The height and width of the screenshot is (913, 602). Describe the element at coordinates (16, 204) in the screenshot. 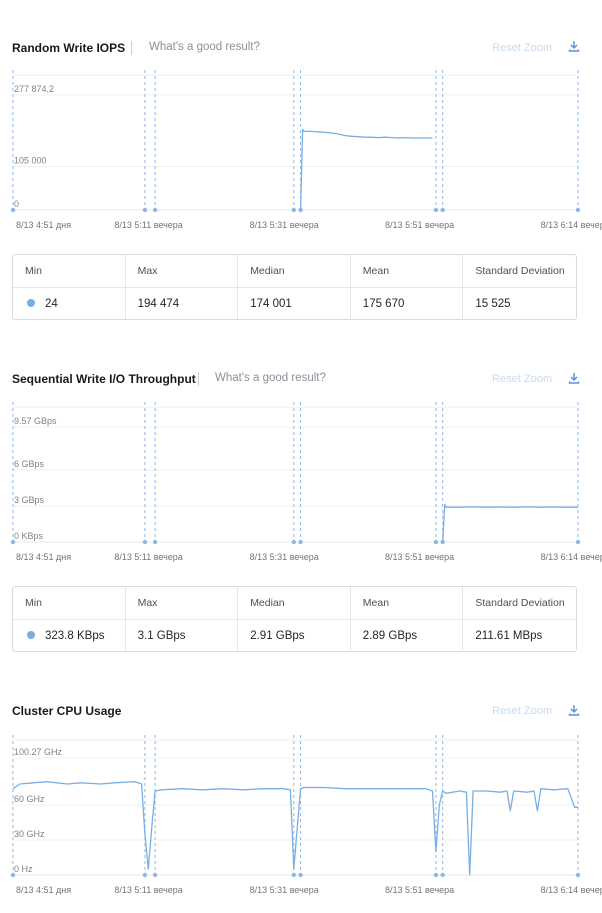

I see `y-tick-label: 0` at that location.